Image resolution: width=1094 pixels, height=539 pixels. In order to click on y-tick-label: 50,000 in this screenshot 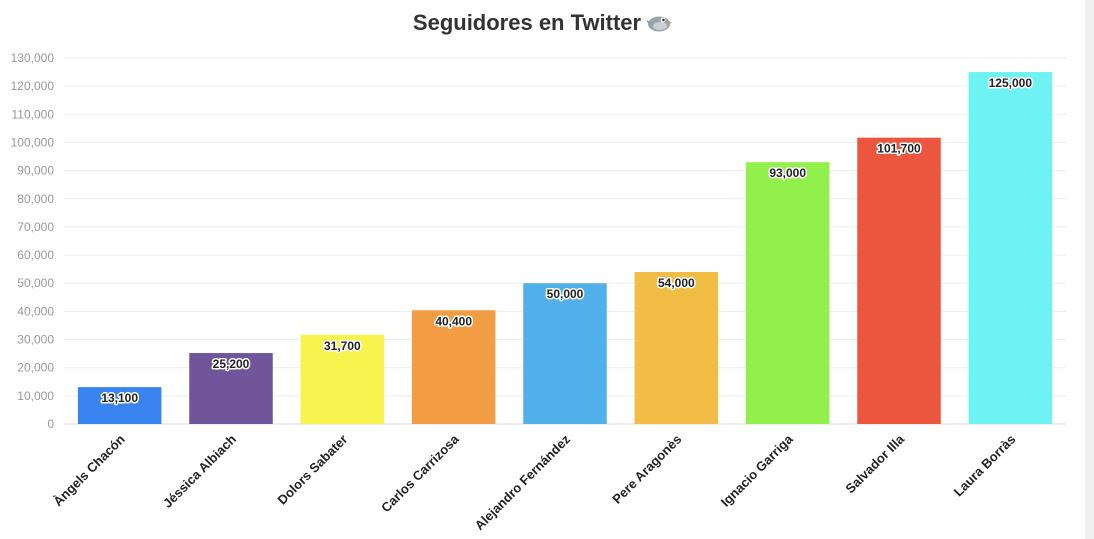, I will do `click(35, 283)`.